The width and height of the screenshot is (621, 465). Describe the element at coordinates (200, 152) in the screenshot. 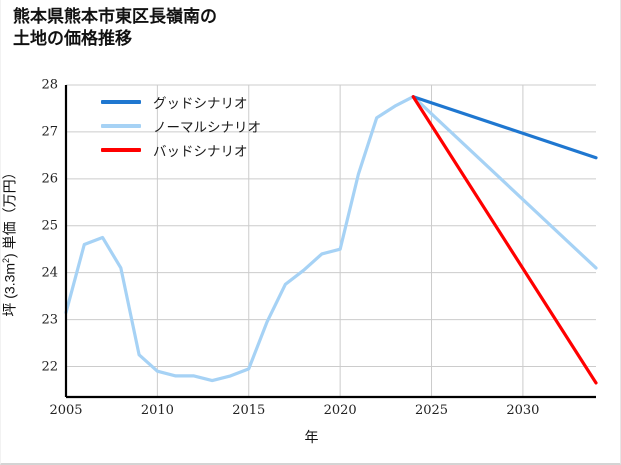

I see `legend-item-label: バッドシナリオ` at that location.